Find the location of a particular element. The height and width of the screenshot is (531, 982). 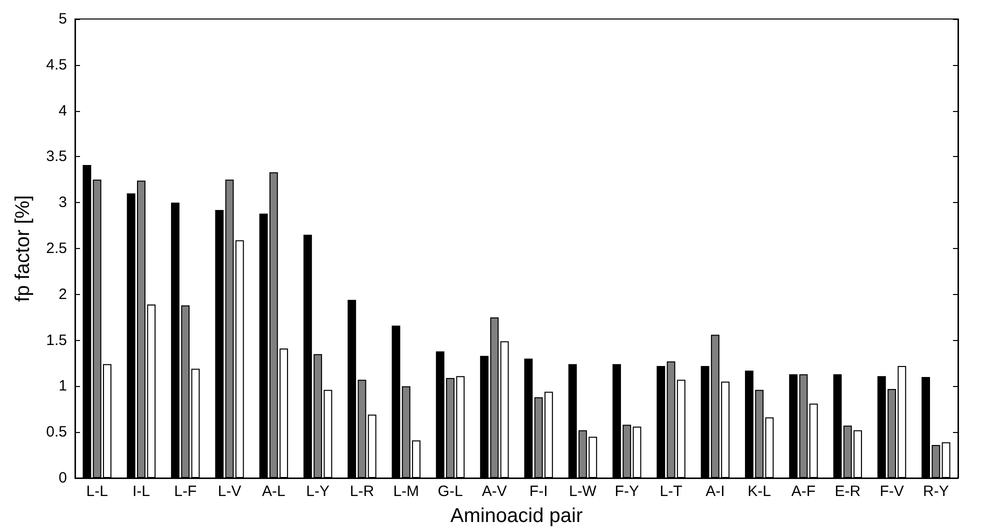

x-tick-label: L-W is located at coordinates (583, 491).